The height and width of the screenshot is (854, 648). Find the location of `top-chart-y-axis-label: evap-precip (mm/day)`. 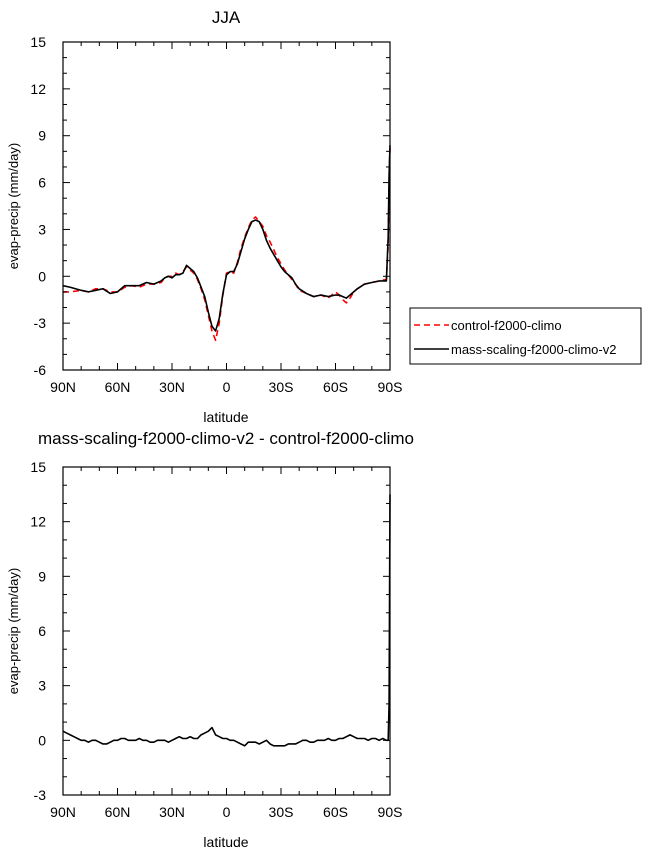

top-chart-y-axis-label: evap-precip (mm/day) is located at coordinates (13, 206).